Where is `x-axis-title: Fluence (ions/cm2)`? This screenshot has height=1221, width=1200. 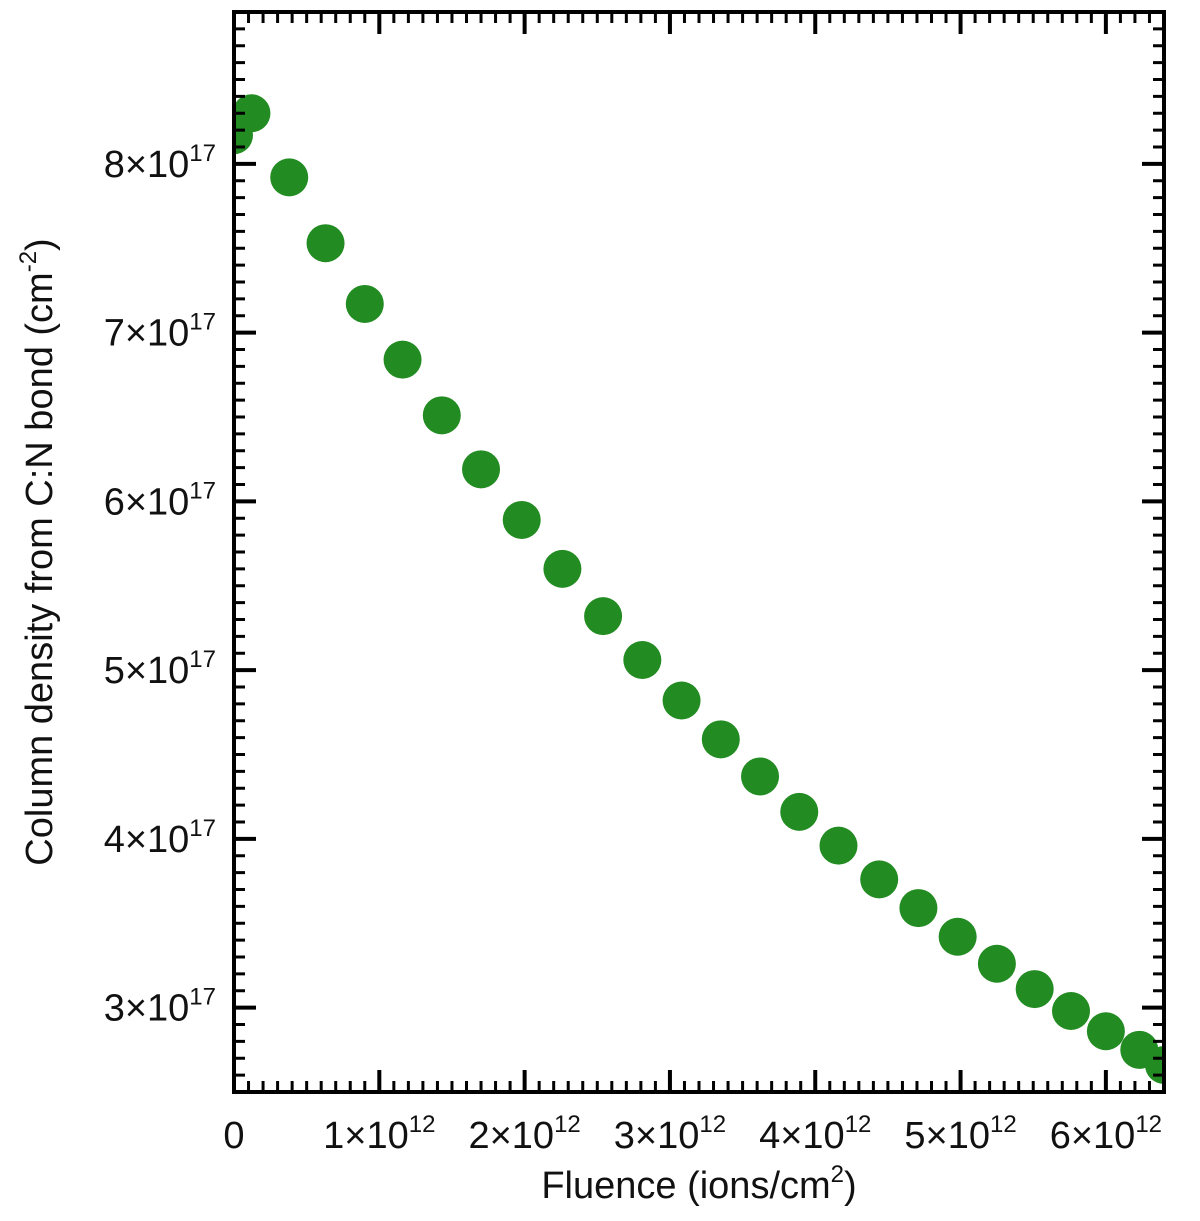 x-axis-title: Fluence (ions/cm2) is located at coordinates (698, 1184).